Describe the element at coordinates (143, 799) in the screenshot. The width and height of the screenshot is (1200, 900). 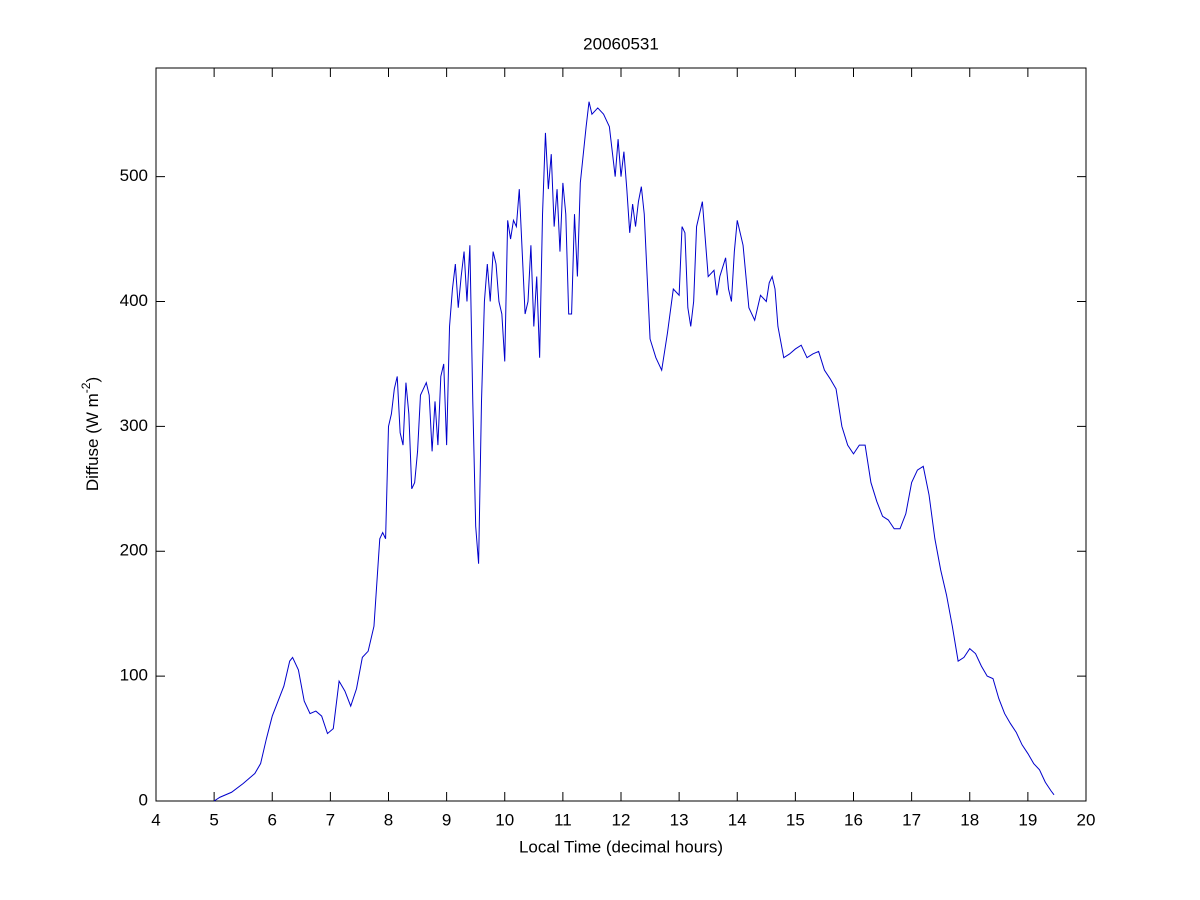
I see `y-tick-label: 0` at that location.